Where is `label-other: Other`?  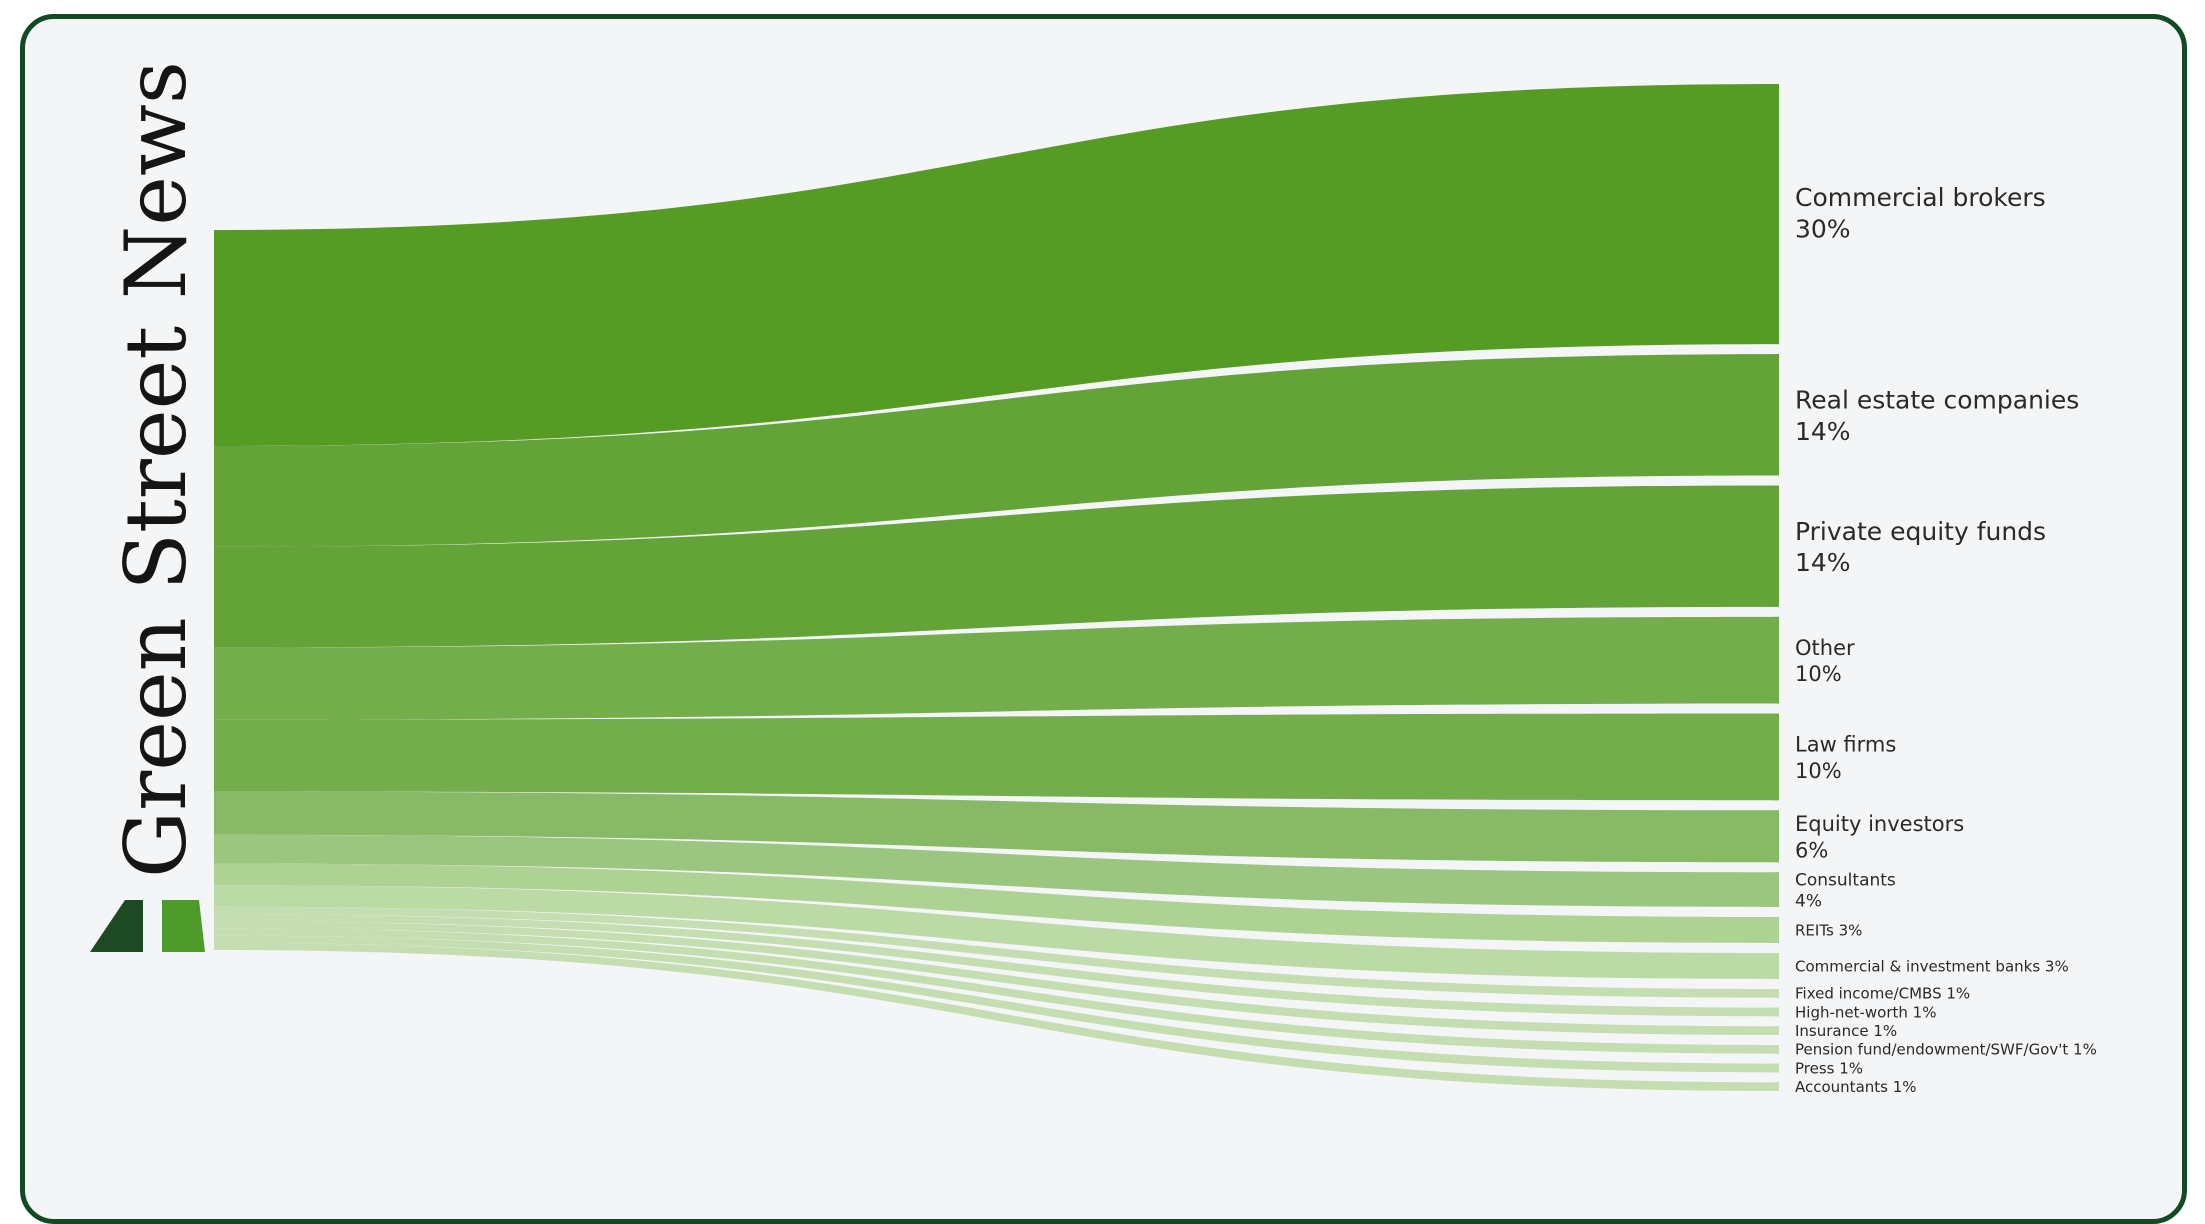 label-other: Other is located at coordinates (1825, 648).